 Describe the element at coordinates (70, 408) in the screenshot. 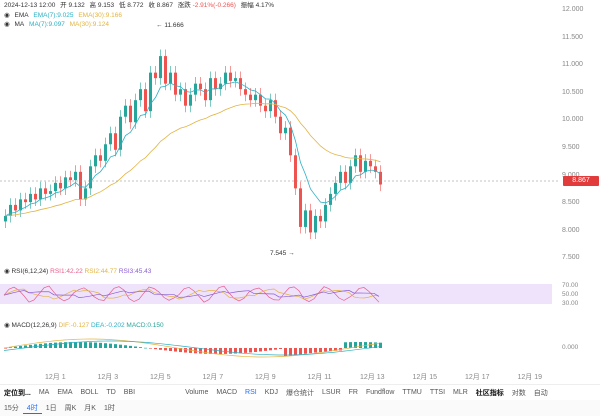

I see `interval-week: 周K` at that location.